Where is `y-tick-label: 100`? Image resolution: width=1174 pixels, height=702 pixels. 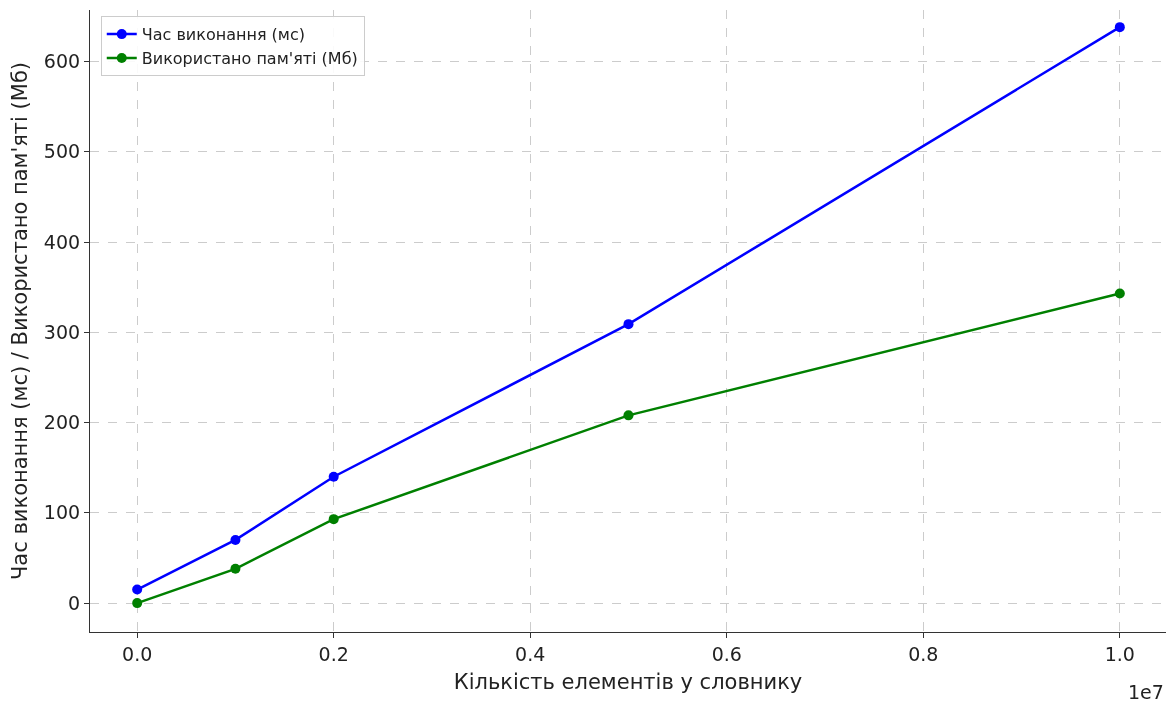
y-tick-label: 100 is located at coordinates (62, 512).